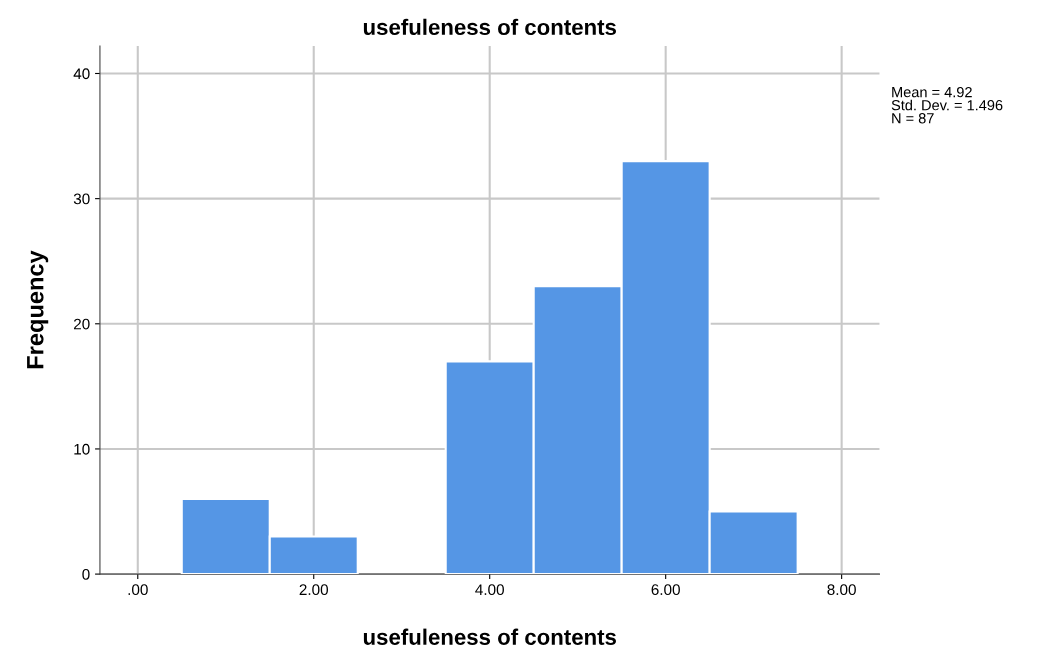 The image size is (1052, 666). Describe the element at coordinates (489, 590) in the screenshot. I see `x-tick-label: 4.00` at that location.